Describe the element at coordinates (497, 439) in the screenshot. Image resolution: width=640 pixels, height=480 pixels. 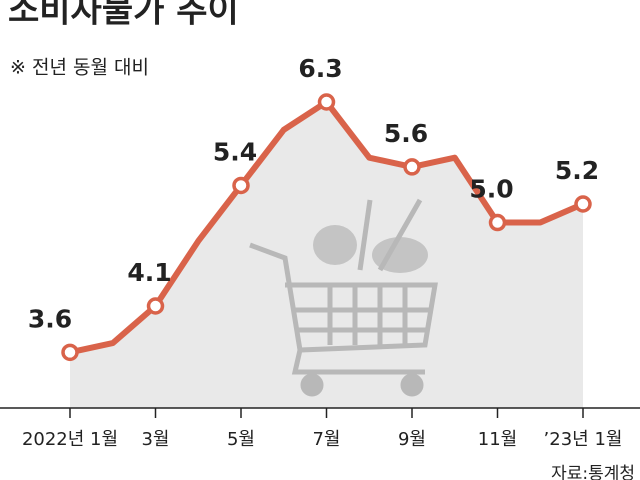
I see `x-tick-label: 11월` at that location.